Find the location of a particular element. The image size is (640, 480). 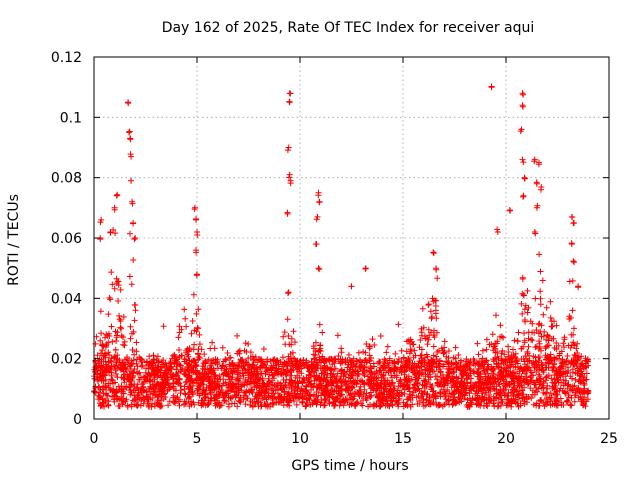

y-tick-label: 0.1 is located at coordinates (71, 118).